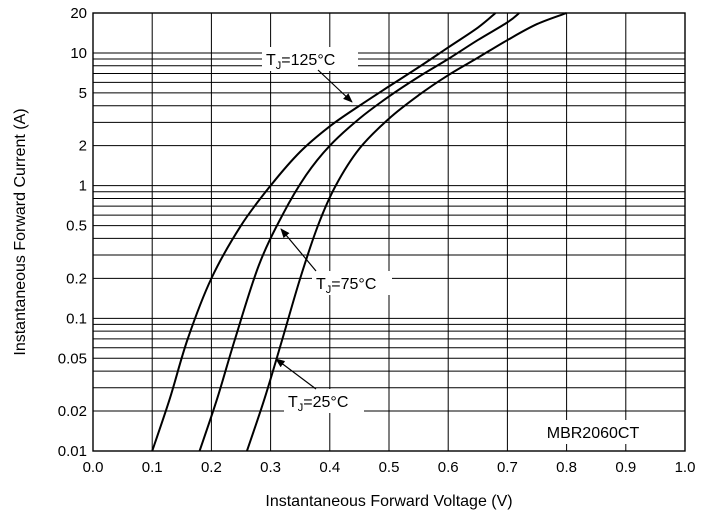 The width and height of the screenshot is (718, 521). I want to click on y-tick-label: 10, so click(78, 53).